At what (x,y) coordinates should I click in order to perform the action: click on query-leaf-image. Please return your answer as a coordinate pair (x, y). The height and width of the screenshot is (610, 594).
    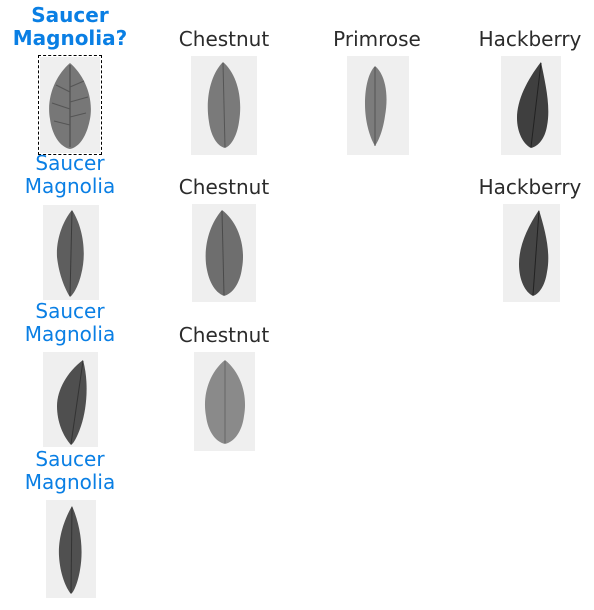
    Looking at the image, I should click on (70, 105).